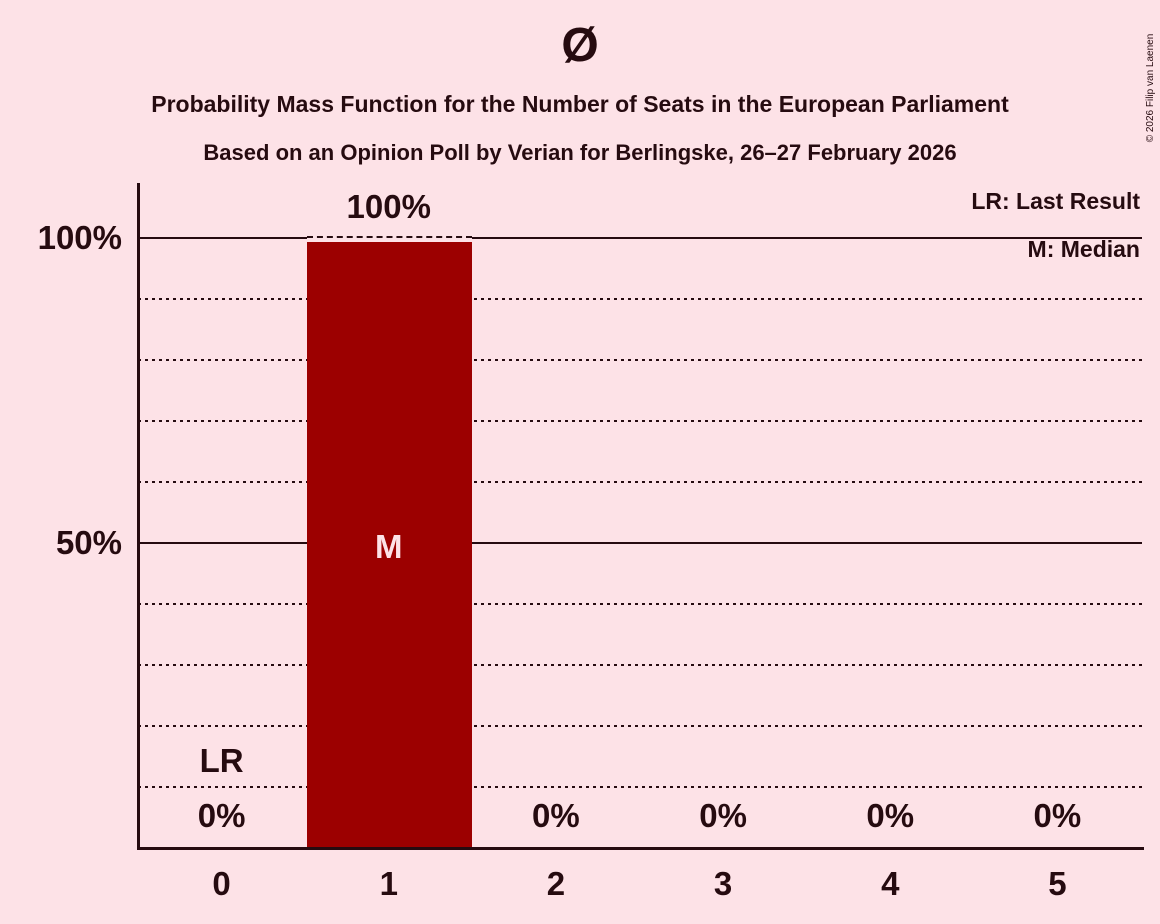 This screenshot has height=924, width=1160. What do you see at coordinates (221, 883) in the screenshot?
I see `x-tick-seats-0: 0` at bounding box center [221, 883].